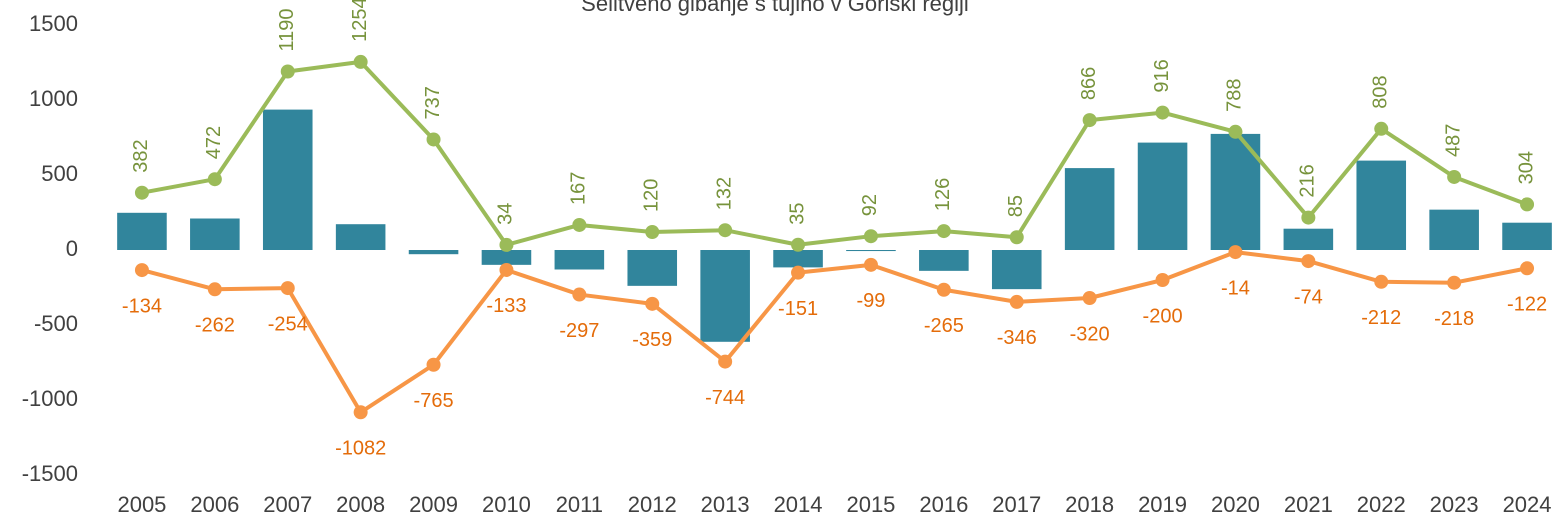 Image resolution: width=1552 pixels, height=521 pixels. I want to click on x-tick-label: 2013, so click(725, 504).